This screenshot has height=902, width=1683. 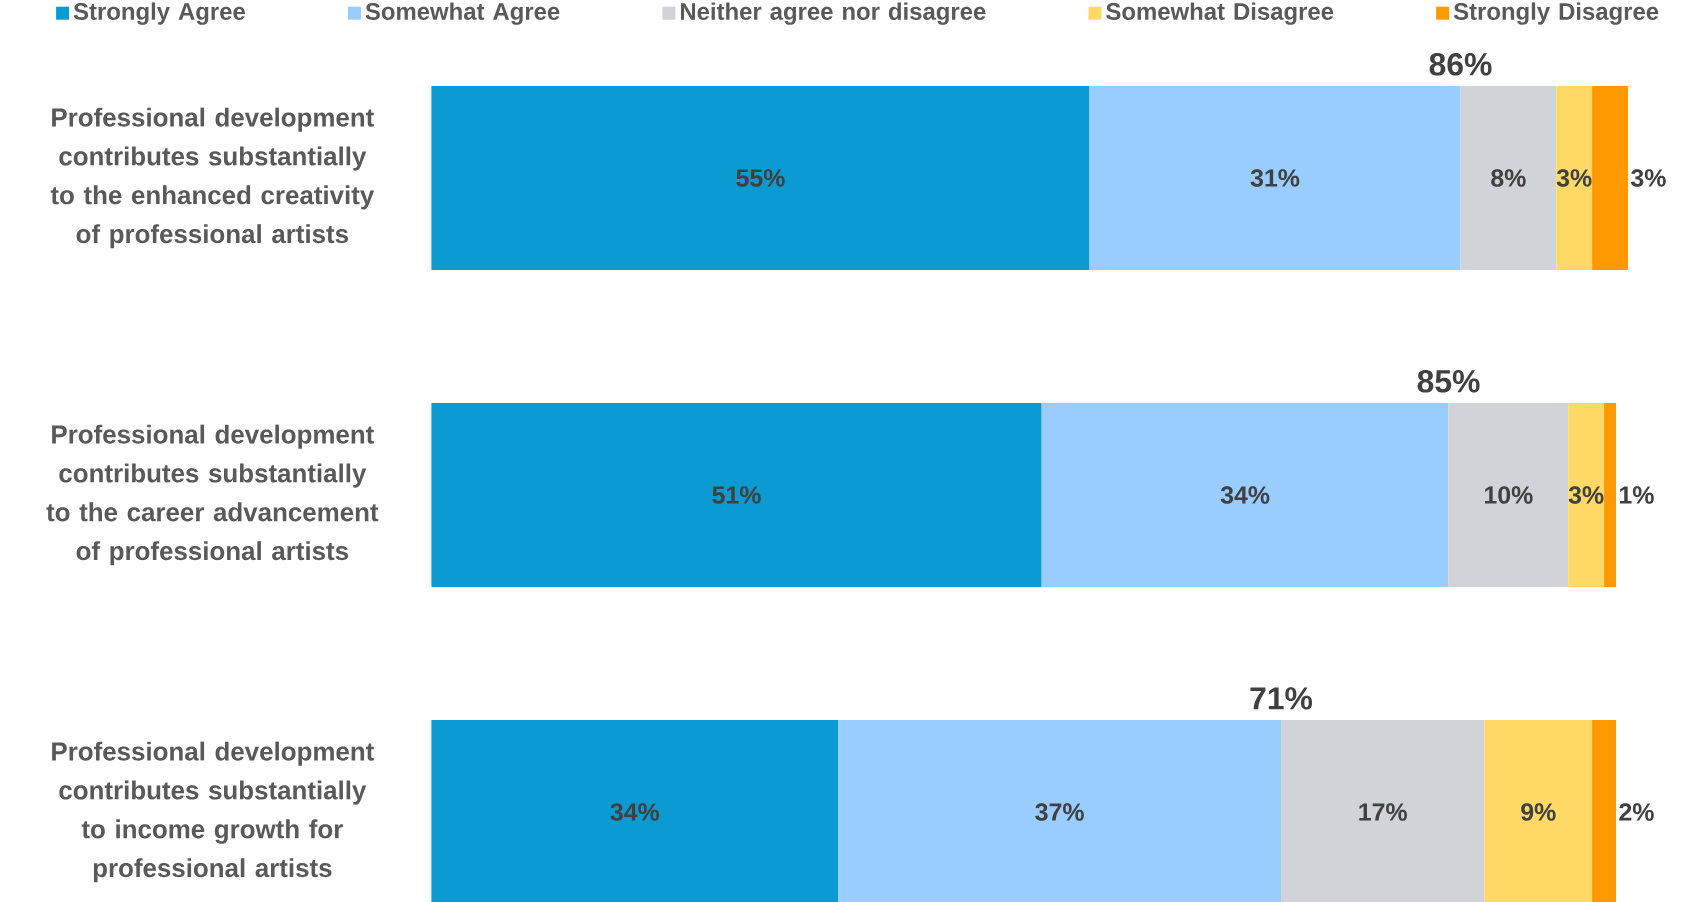 I want to click on y-tick-label: Professional development contributes substantially to income growth for professional artists, so click(x=213, y=812).